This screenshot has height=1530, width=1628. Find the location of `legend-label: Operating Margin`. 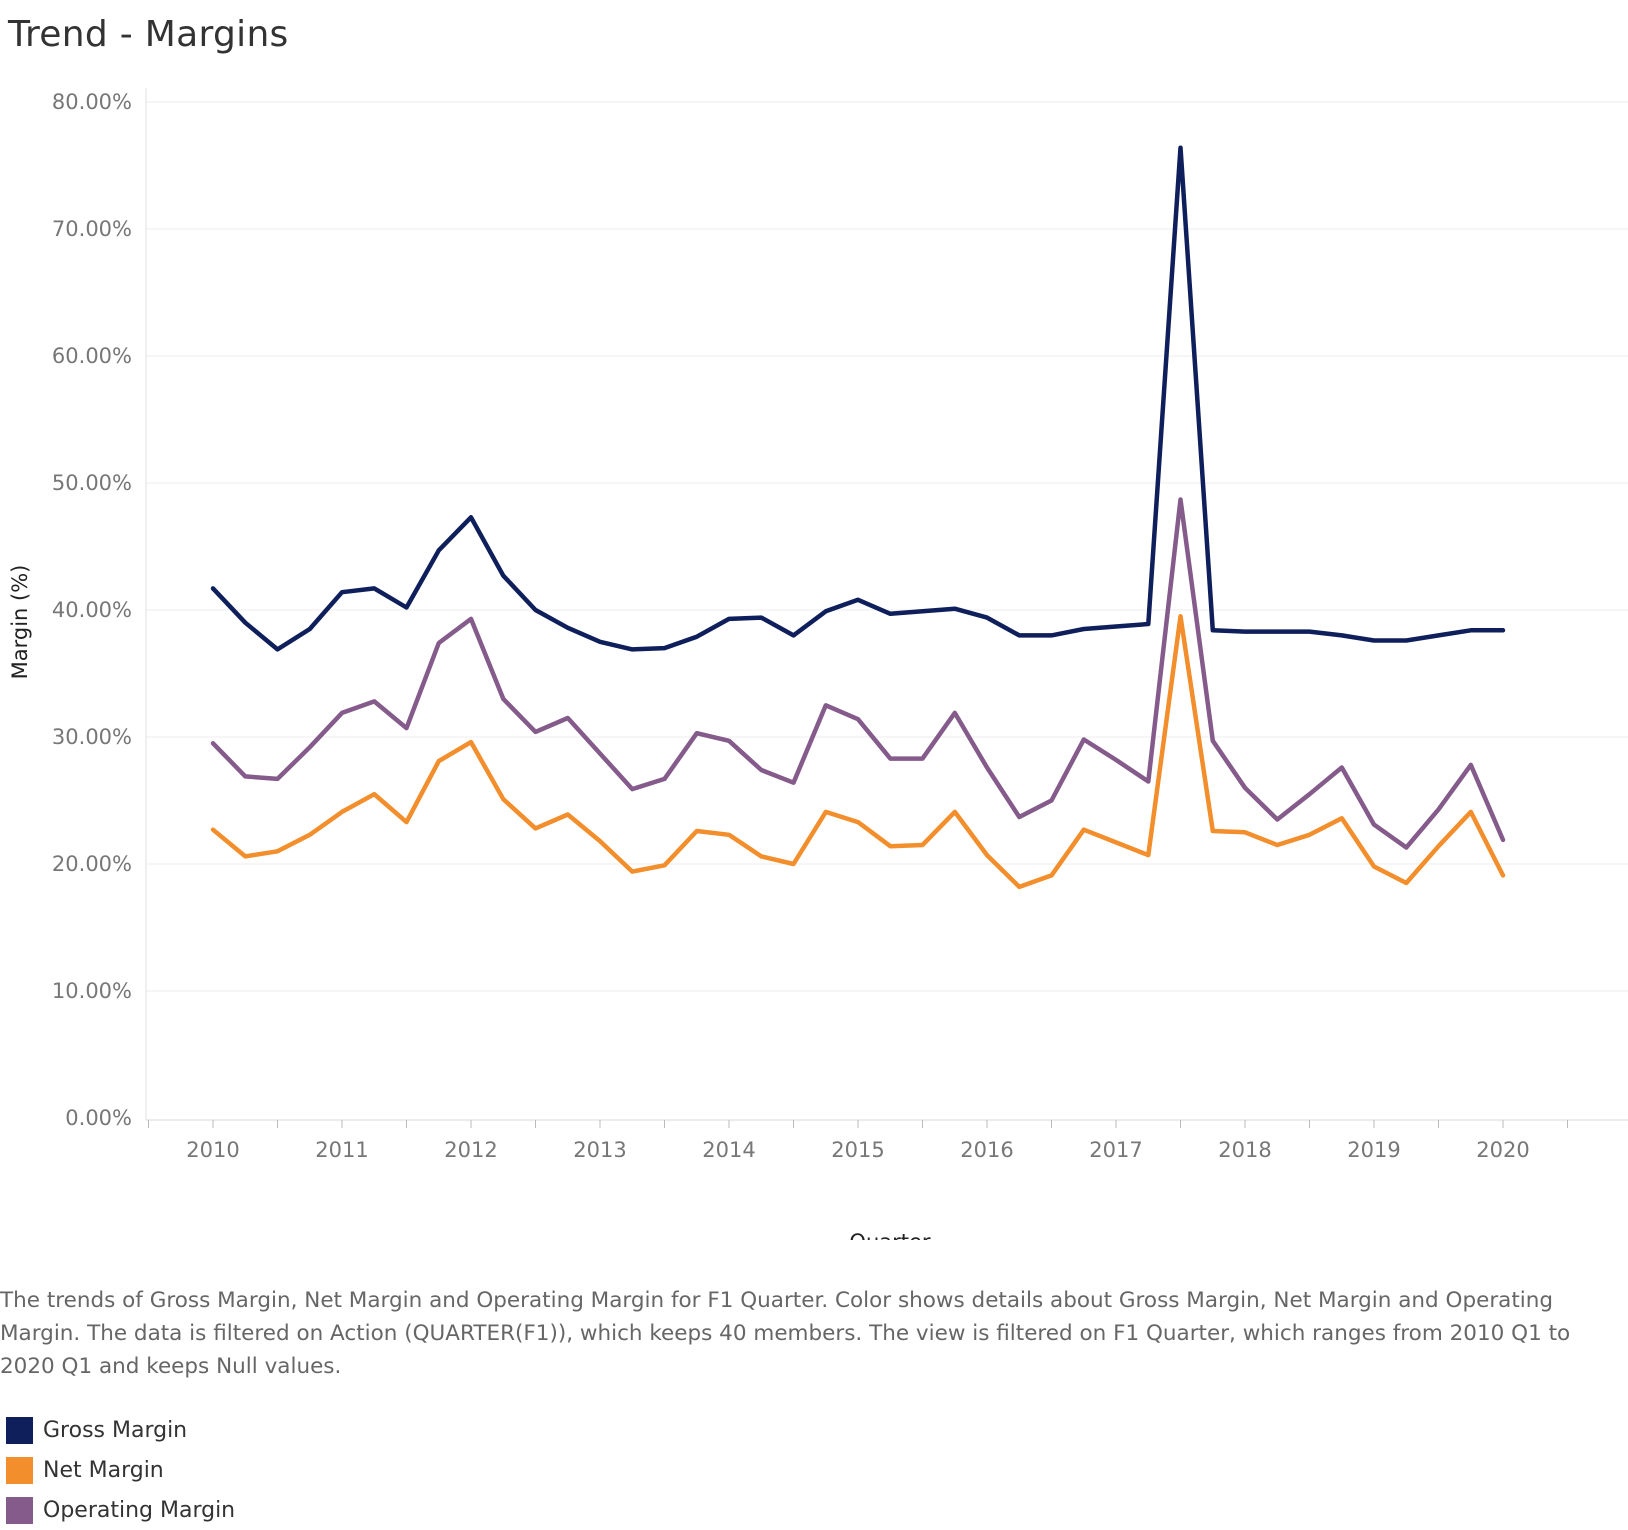

legend-label: Operating Margin is located at coordinates (139, 1510).